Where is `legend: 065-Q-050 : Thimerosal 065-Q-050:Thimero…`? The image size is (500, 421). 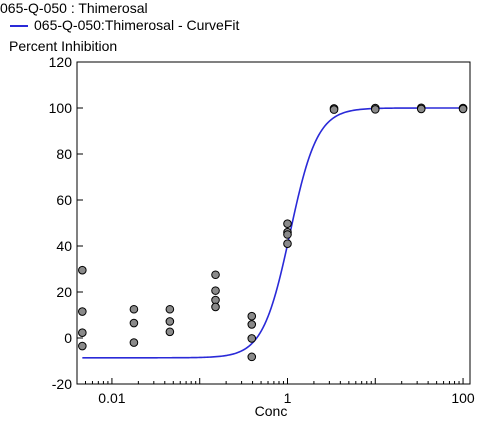
legend: 065-Q-050 : Thimerosal 065-Q-050:Thimero… is located at coordinates (119, 17).